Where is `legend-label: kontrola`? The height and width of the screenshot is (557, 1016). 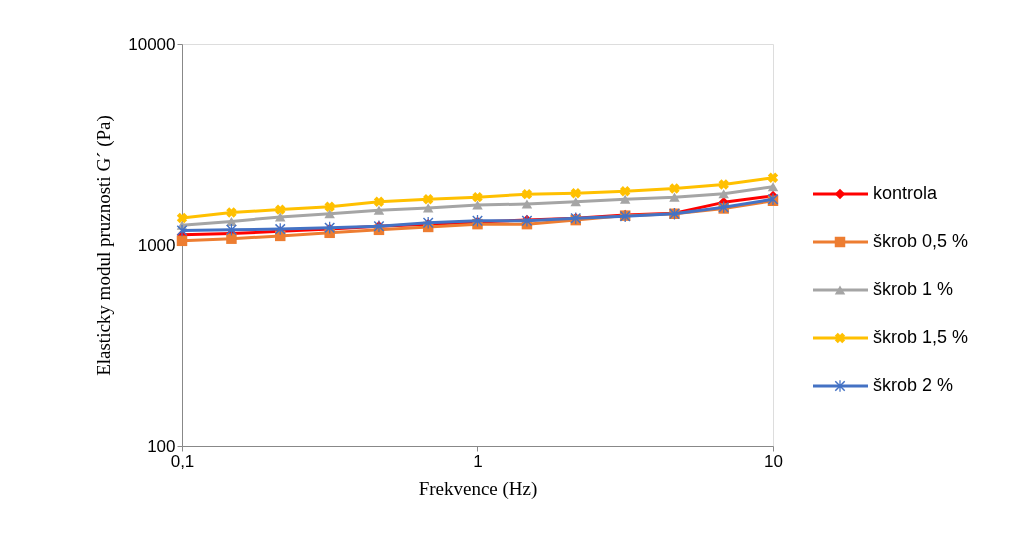
legend-label: kontrola is located at coordinates (906, 193).